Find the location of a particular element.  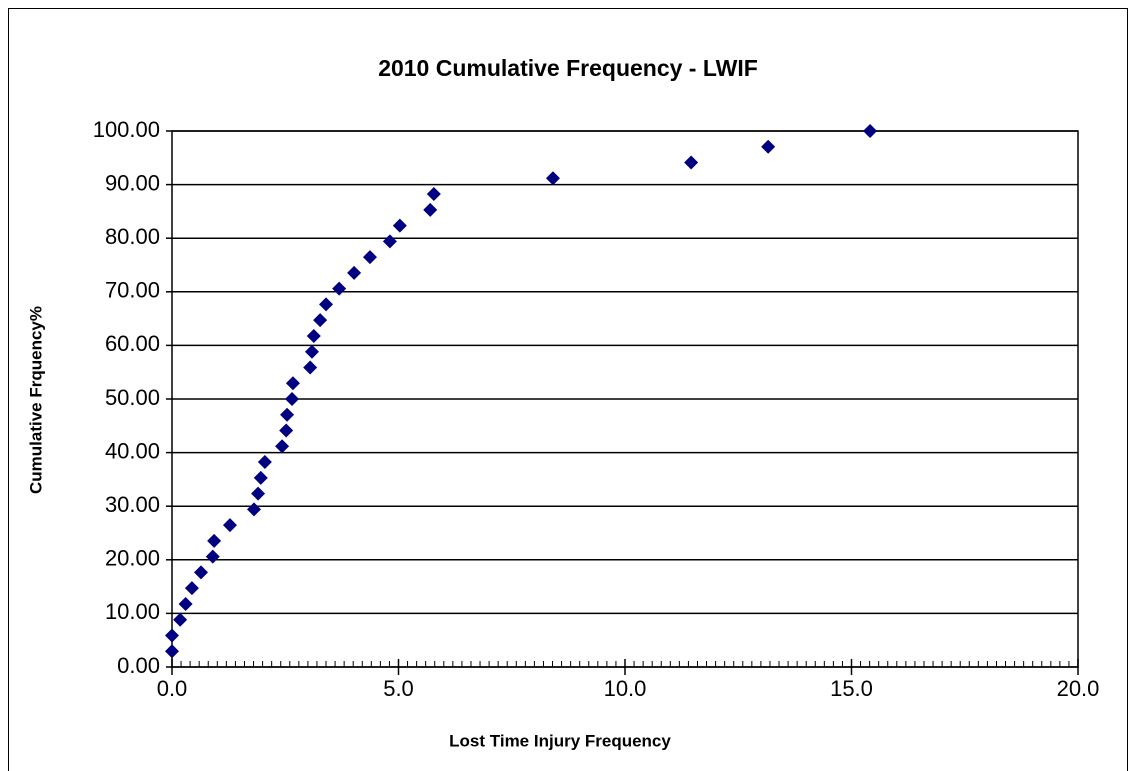

x-tick-label: 5.0 is located at coordinates (398, 688).